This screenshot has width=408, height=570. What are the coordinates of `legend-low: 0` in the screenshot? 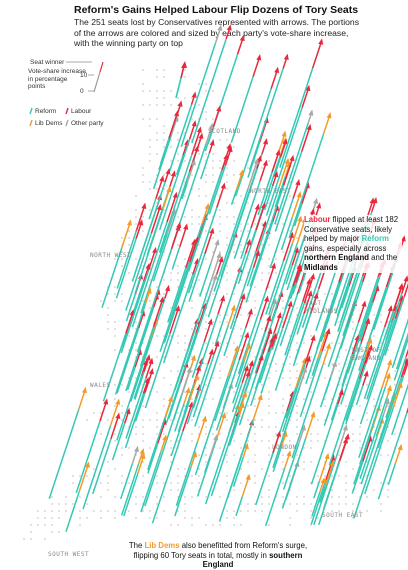 It's located at (82, 91).